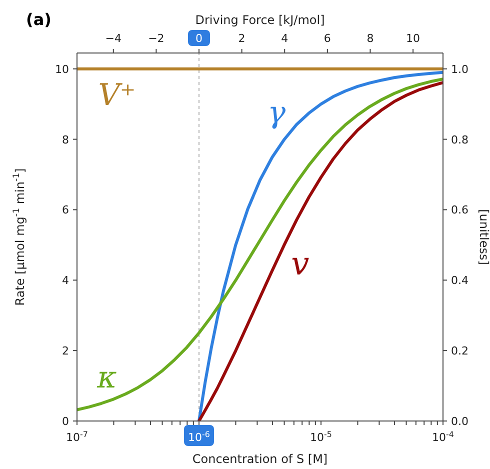 Image resolution: width=490 pixels, height=469 pixels. I want to click on x-tick-label: 10$^{-6}$, so click(199, 437).